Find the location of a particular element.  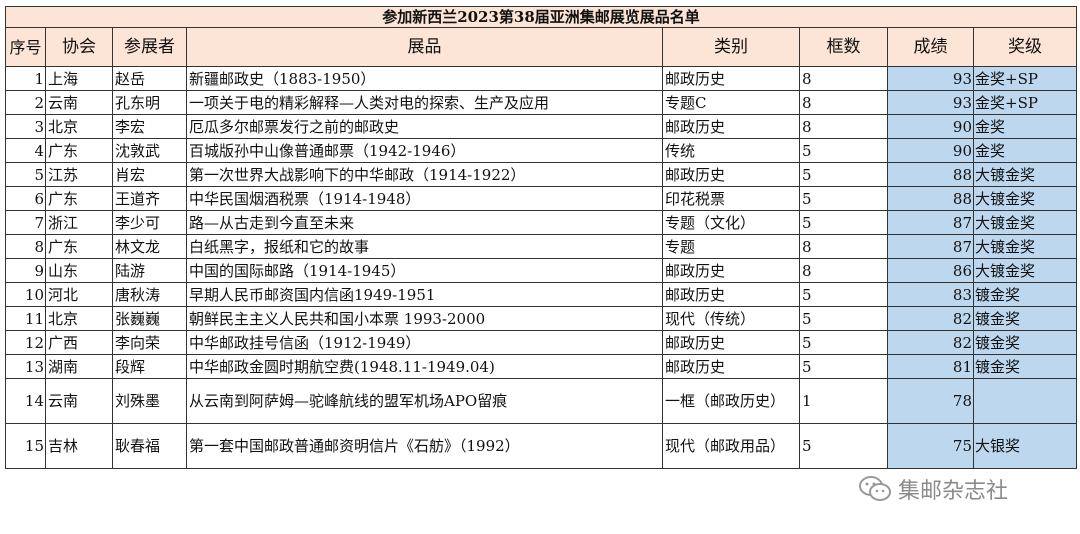

header-assoc: 协会 is located at coordinates (79, 47).